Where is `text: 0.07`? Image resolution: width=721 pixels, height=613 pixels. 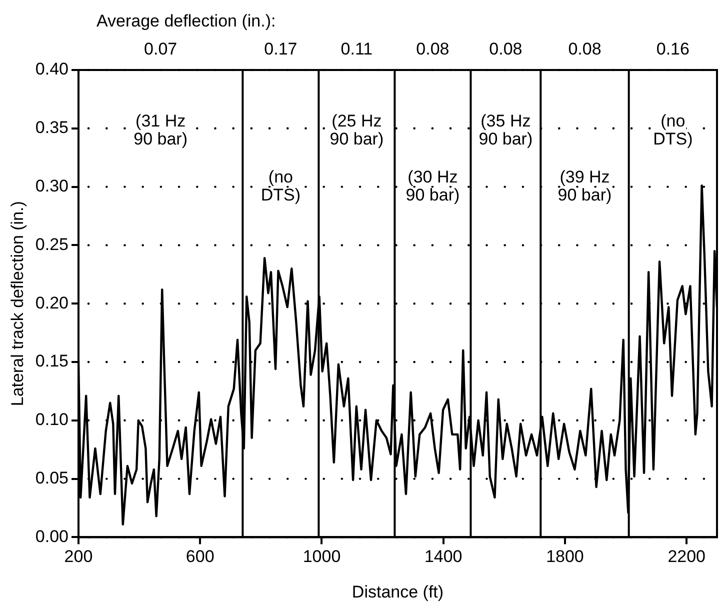
text: 0.07 is located at coordinates (161, 49).